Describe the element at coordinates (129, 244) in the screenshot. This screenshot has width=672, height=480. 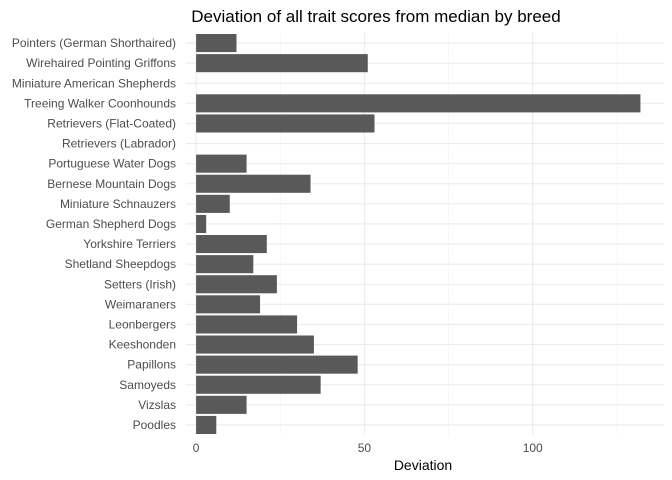
I see `y-tick-label: Yorkshire Terriers` at that location.